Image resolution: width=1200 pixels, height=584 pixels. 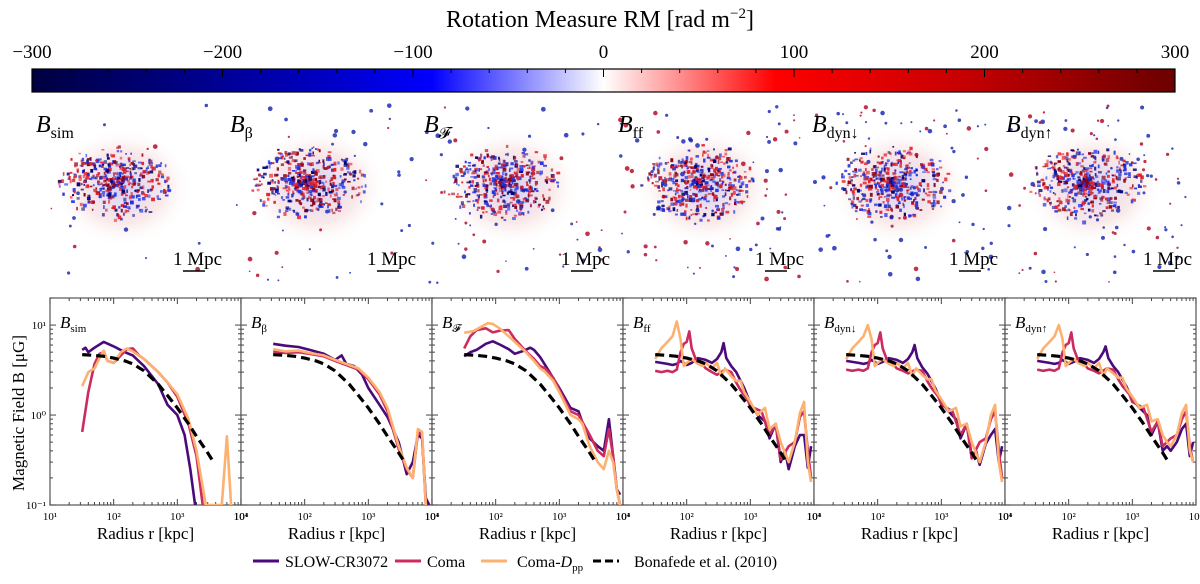 What do you see at coordinates (604, 52) in the screenshot?
I see `colorbar-tick-label: 0` at bounding box center [604, 52].